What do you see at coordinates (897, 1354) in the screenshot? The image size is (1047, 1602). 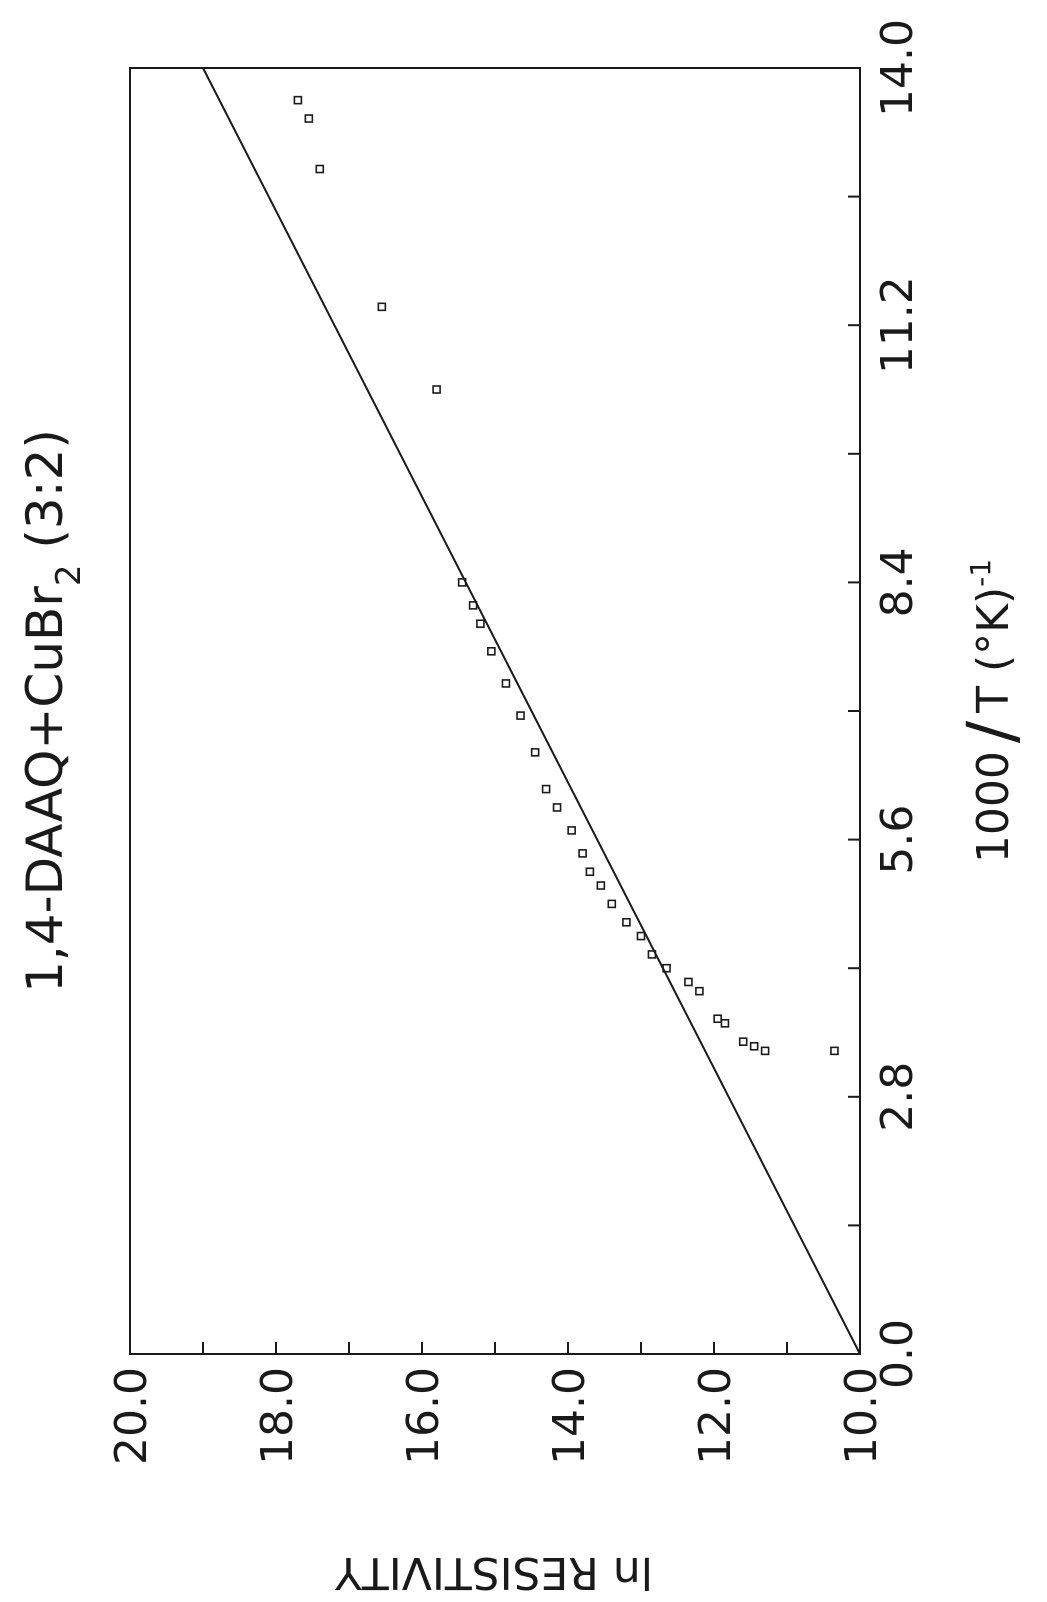 I see `x-tick-label: 0.0` at bounding box center [897, 1354].